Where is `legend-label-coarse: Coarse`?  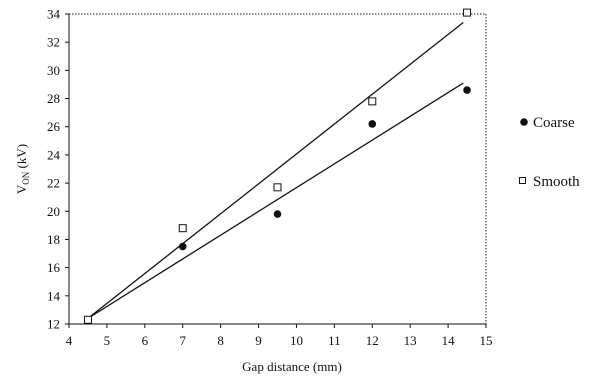
legend-label-coarse: Coarse is located at coordinates (554, 123).